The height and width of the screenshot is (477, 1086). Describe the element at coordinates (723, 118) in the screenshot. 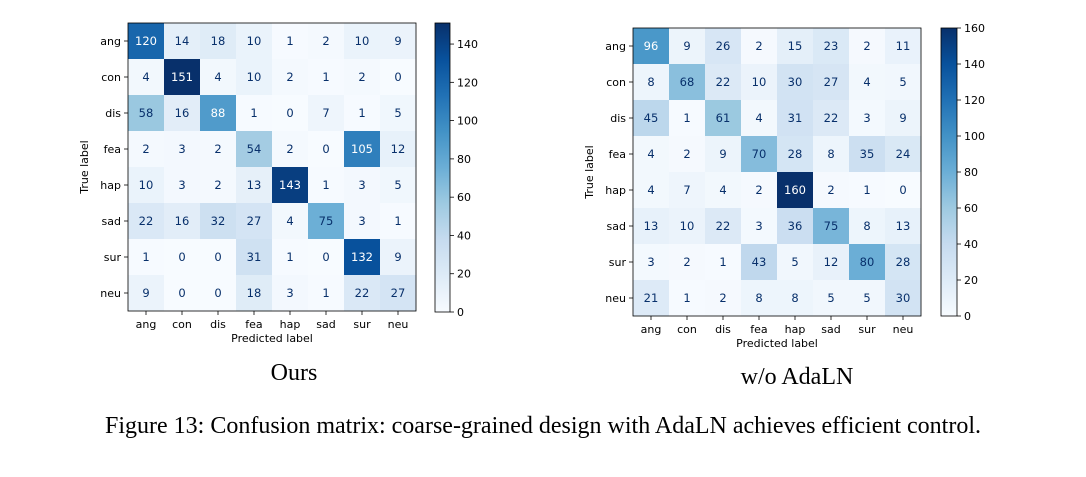

I see `cell-value-label: 61` at that location.